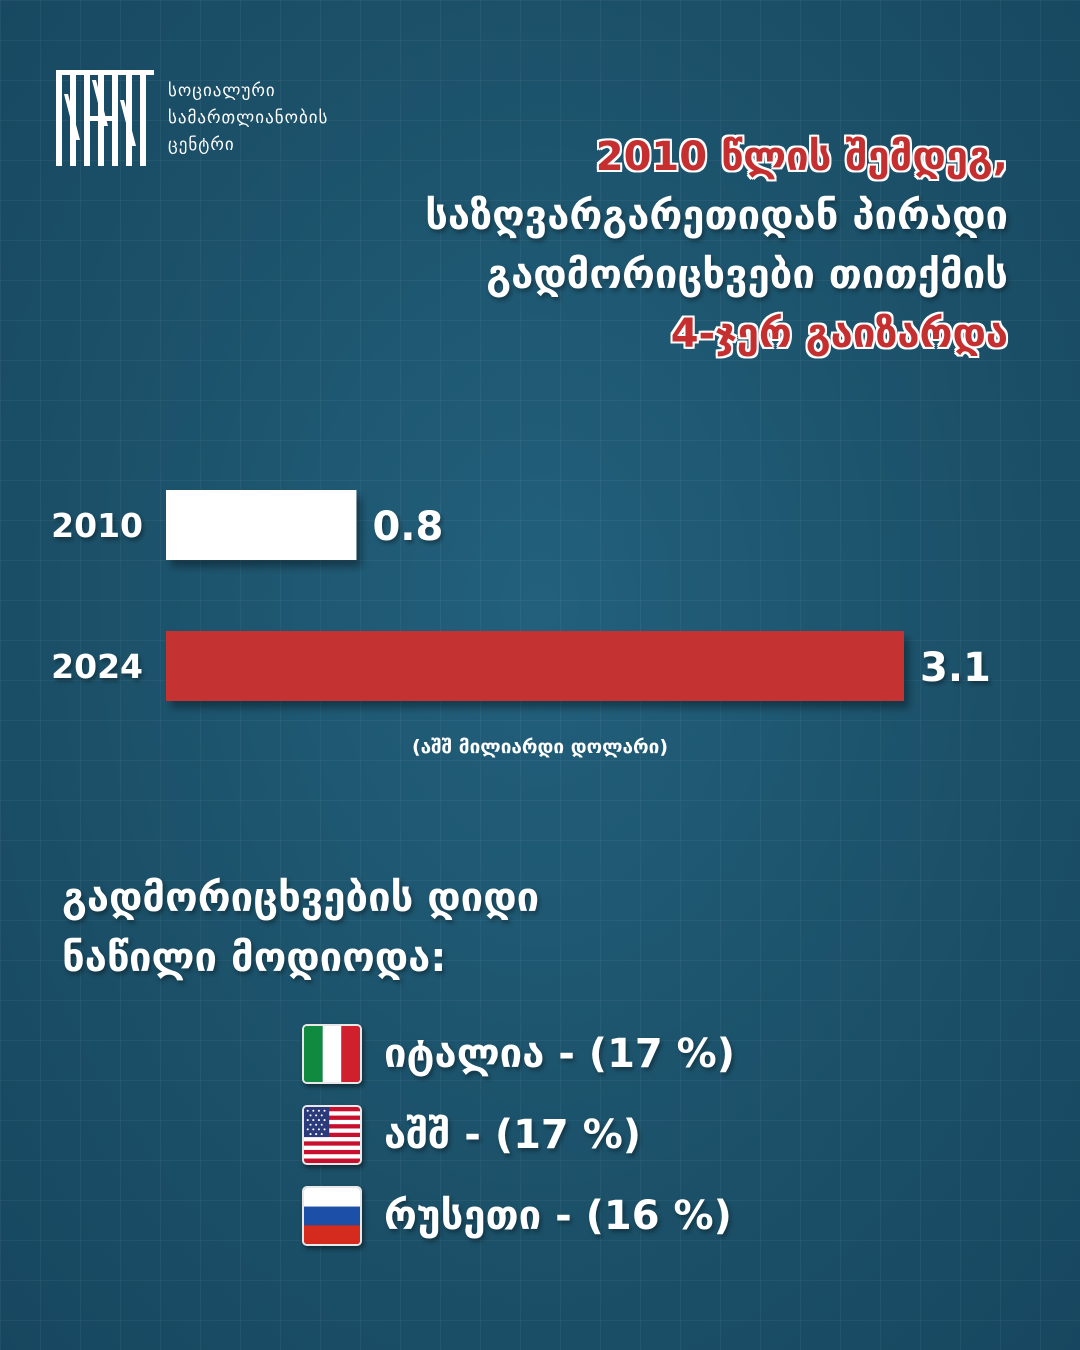  Describe the element at coordinates (261, 525) in the screenshot. I see `bar-2010` at that location.